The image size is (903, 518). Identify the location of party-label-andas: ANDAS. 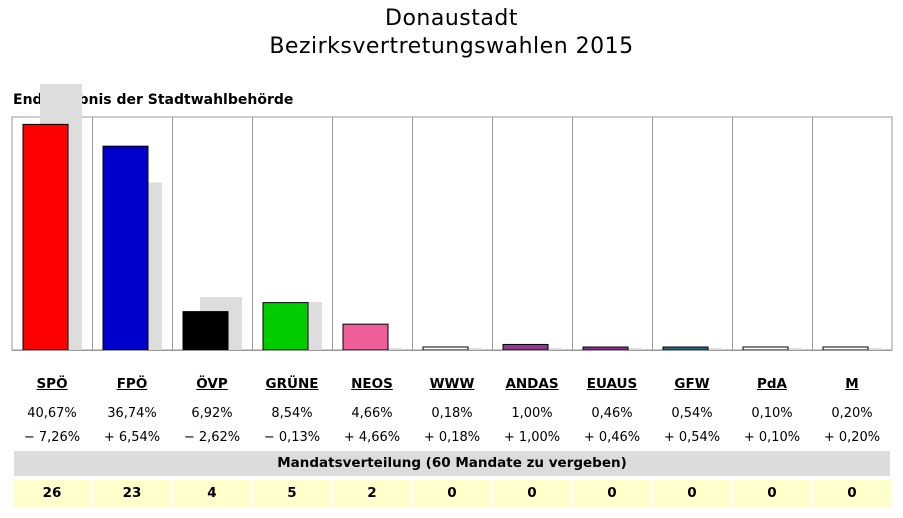
(532, 384).